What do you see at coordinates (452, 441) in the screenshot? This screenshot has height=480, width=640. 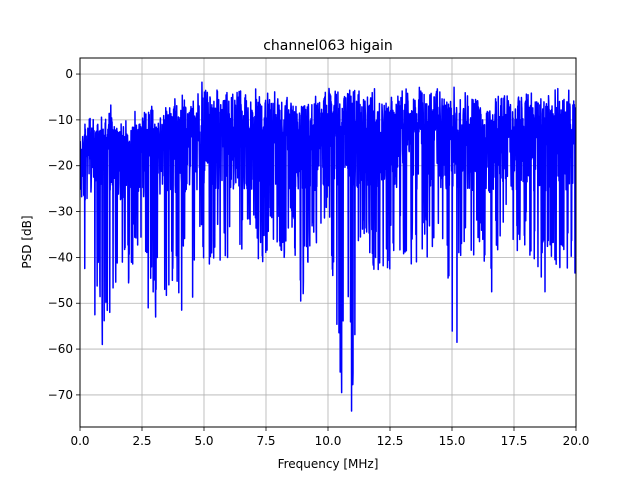 I see `x-tick-label: 15.0` at bounding box center [452, 441].